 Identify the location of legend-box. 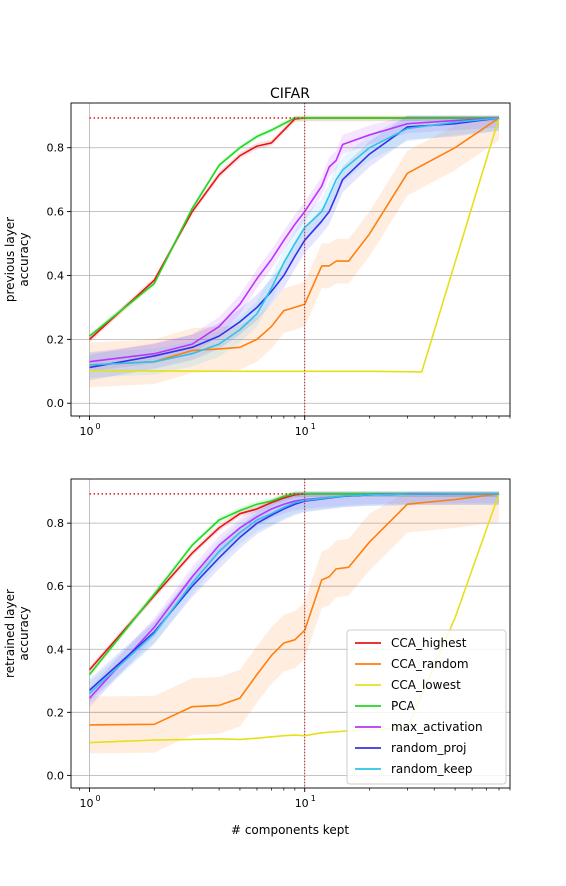
(426, 707).